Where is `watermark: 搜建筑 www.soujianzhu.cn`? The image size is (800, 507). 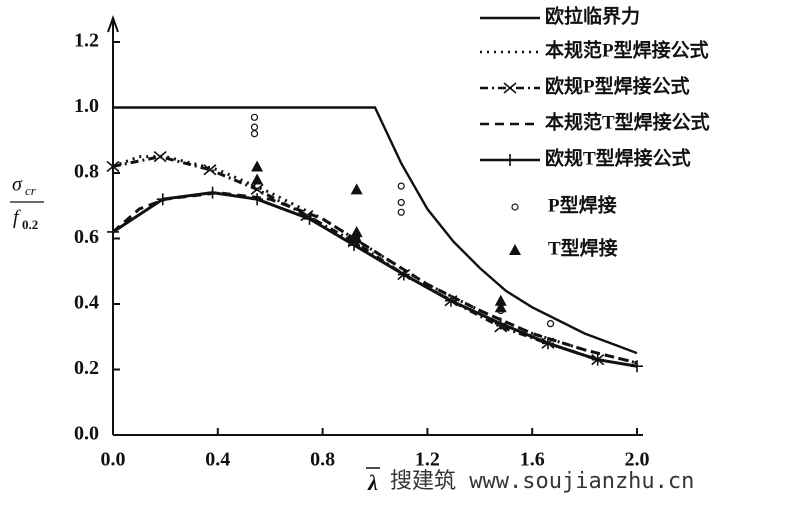 watermark: 搜建筑 www.soujianzhu.cn is located at coordinates (542, 481).